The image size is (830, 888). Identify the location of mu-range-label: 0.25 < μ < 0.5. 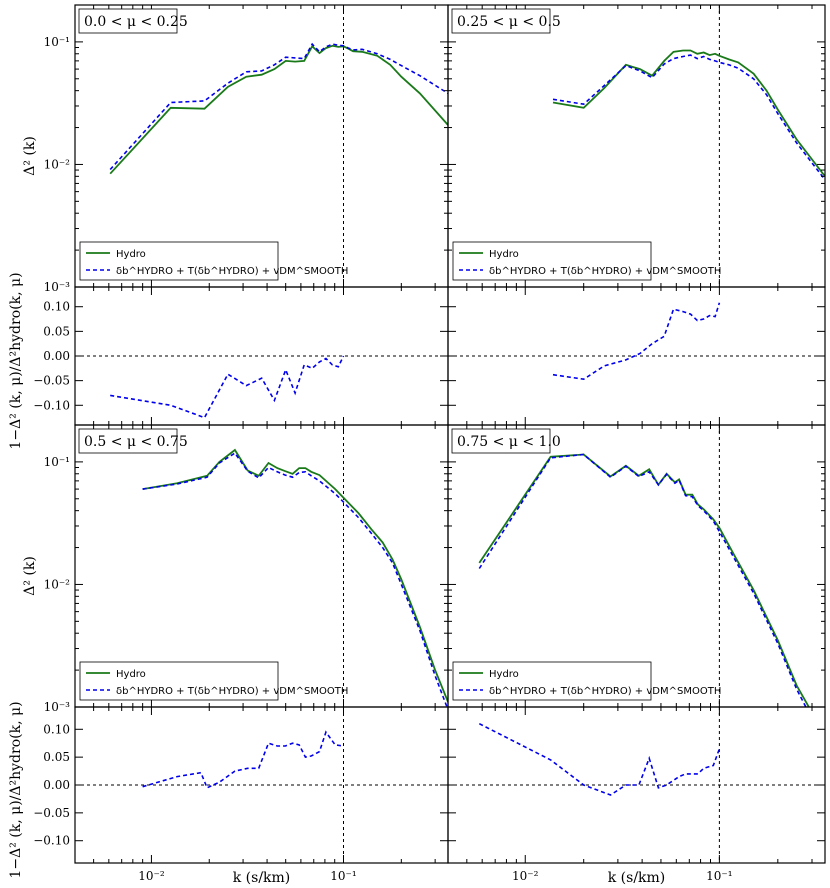
(509, 22).